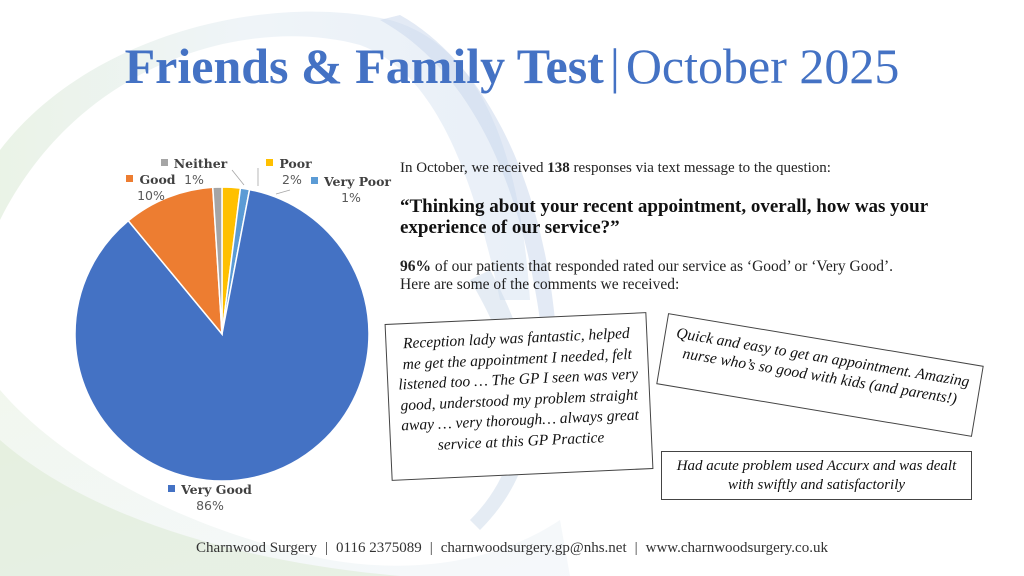 The width and height of the screenshot is (1024, 576). I want to click on leader-line-neither, so click(238, 177).